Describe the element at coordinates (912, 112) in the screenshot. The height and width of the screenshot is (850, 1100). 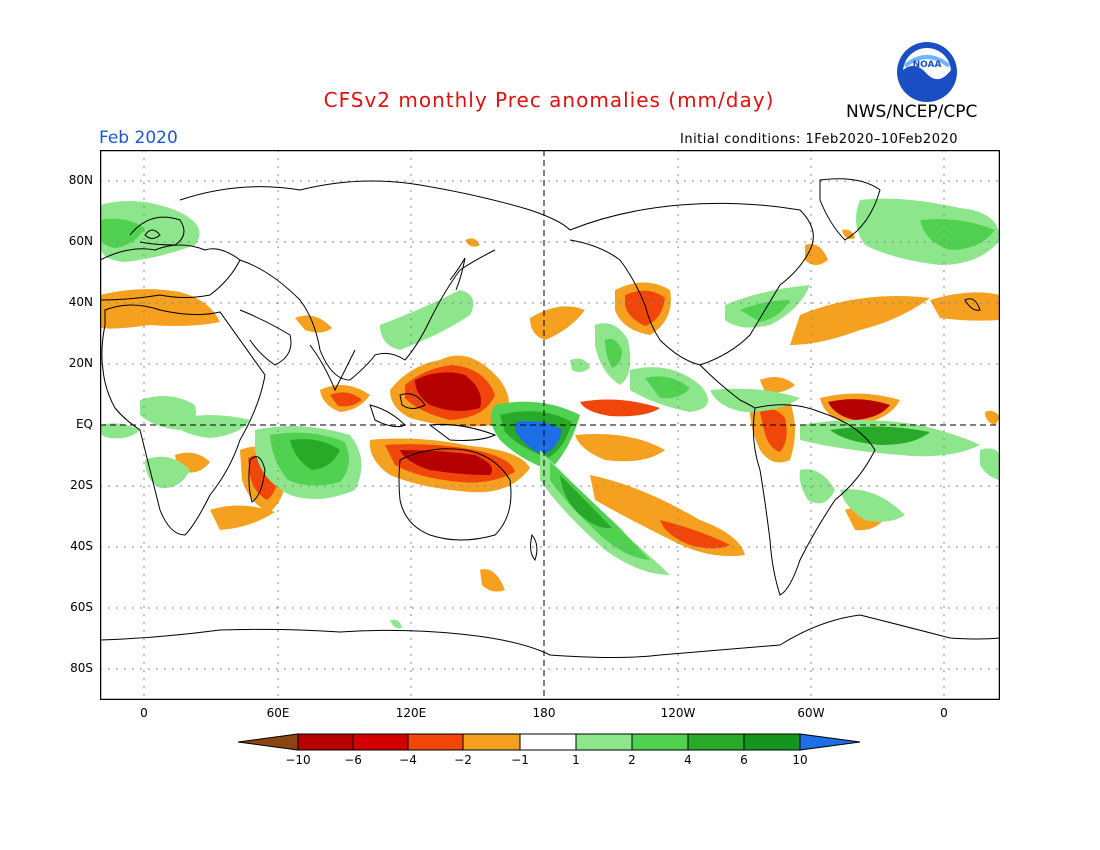
I see `org-label: NWS/NCEP/CPC` at that location.